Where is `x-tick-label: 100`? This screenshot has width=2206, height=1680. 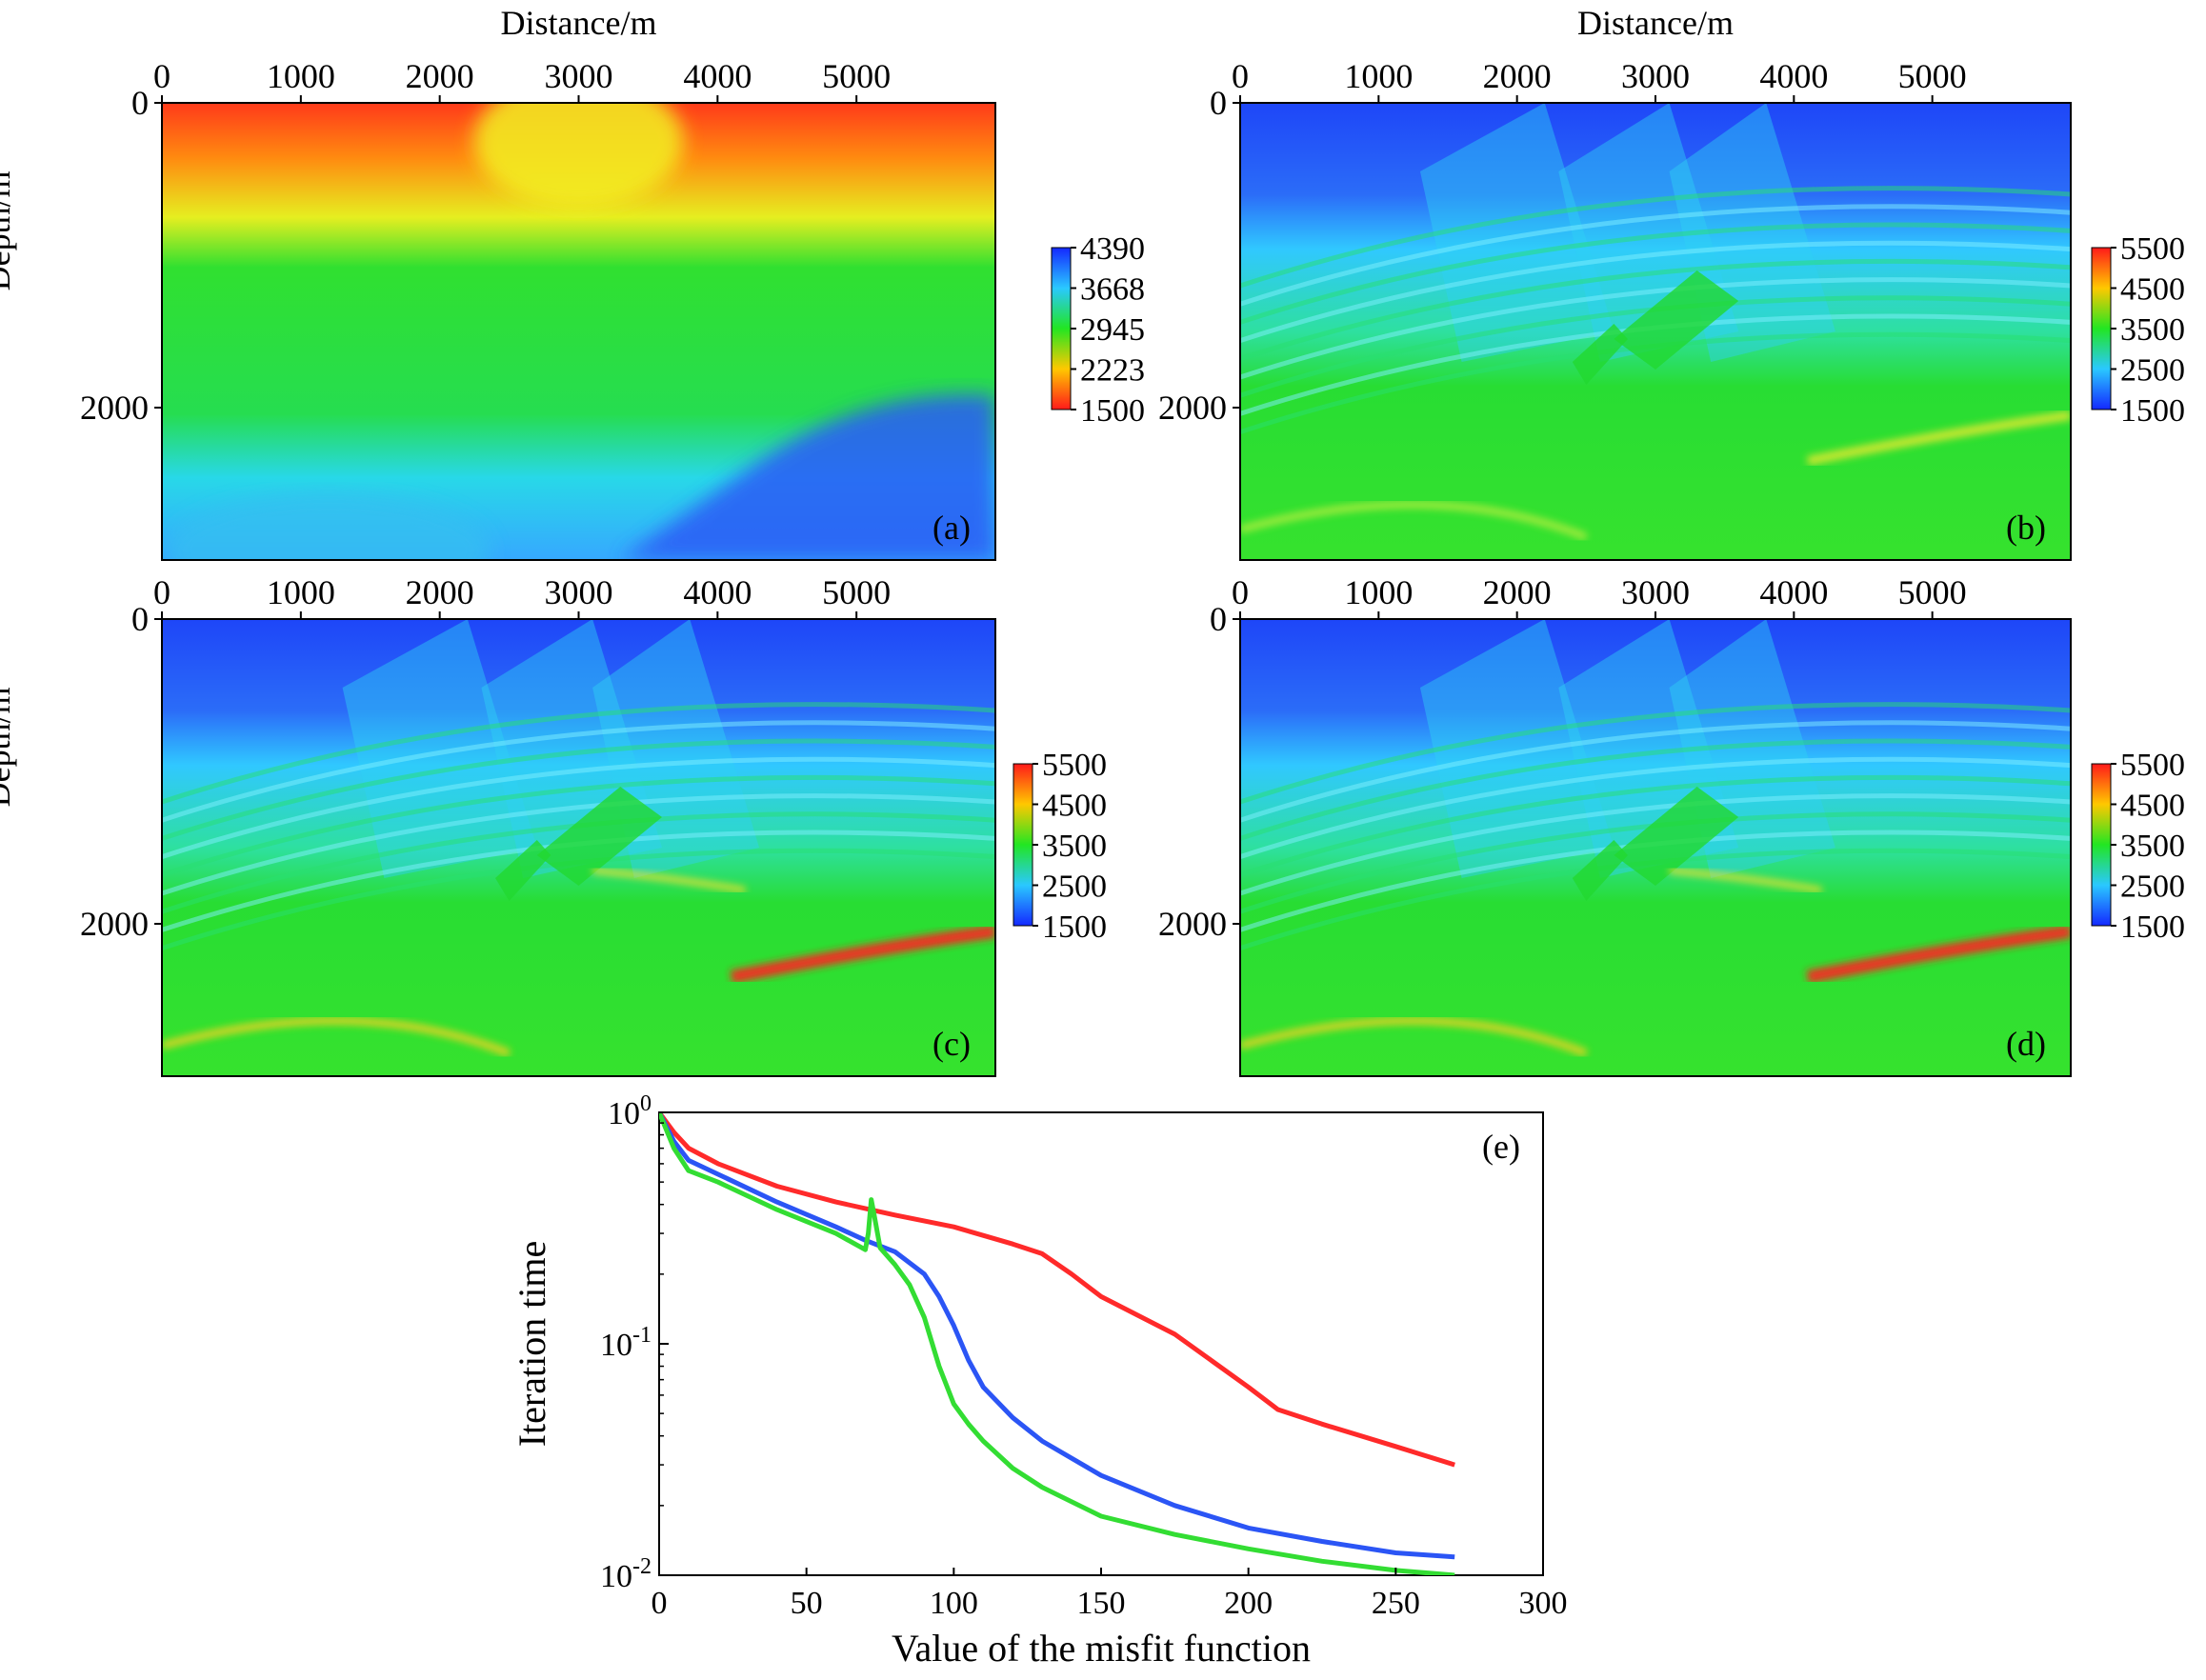
x-tick-label: 100 is located at coordinates (954, 1603).